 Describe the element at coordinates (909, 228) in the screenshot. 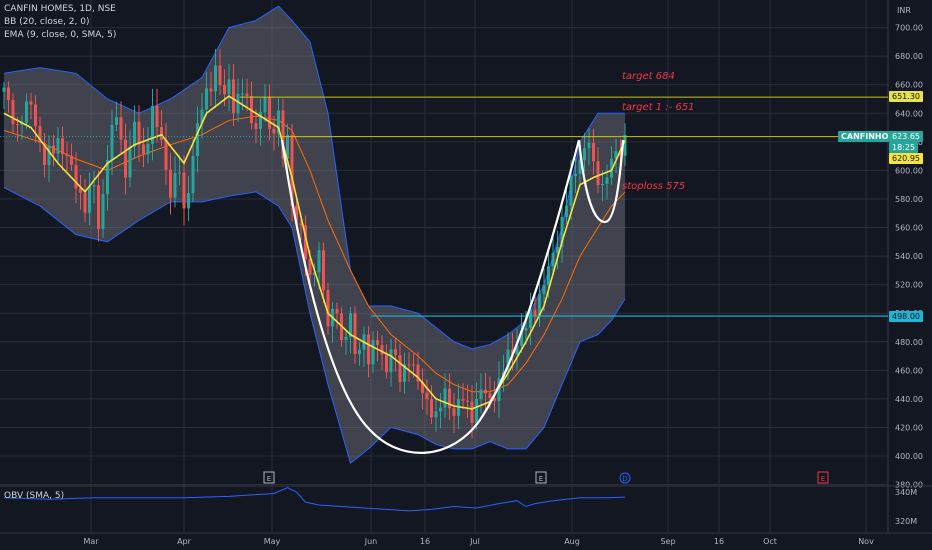

I see `price-tick-label: 560.00` at that location.